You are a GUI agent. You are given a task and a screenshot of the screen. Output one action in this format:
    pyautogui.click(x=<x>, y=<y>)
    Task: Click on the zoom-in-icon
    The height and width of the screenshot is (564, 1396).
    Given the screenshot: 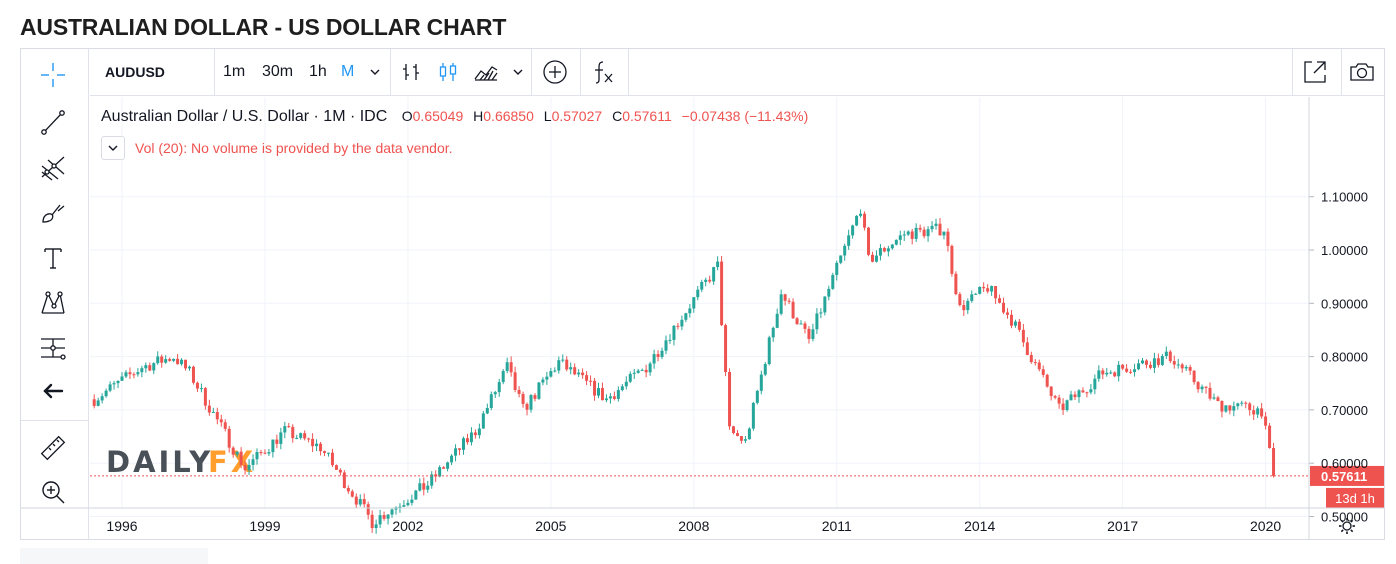 What is the action you would take?
    pyautogui.click(x=53, y=492)
    